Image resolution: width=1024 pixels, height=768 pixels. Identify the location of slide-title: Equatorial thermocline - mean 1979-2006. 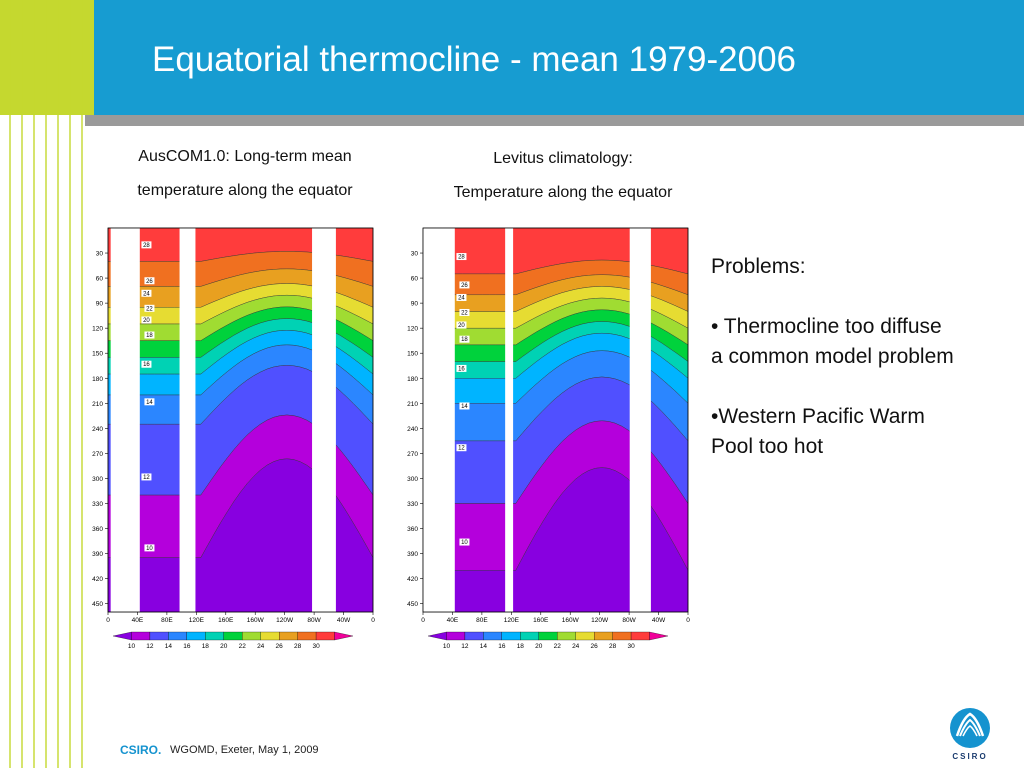
(474, 59).